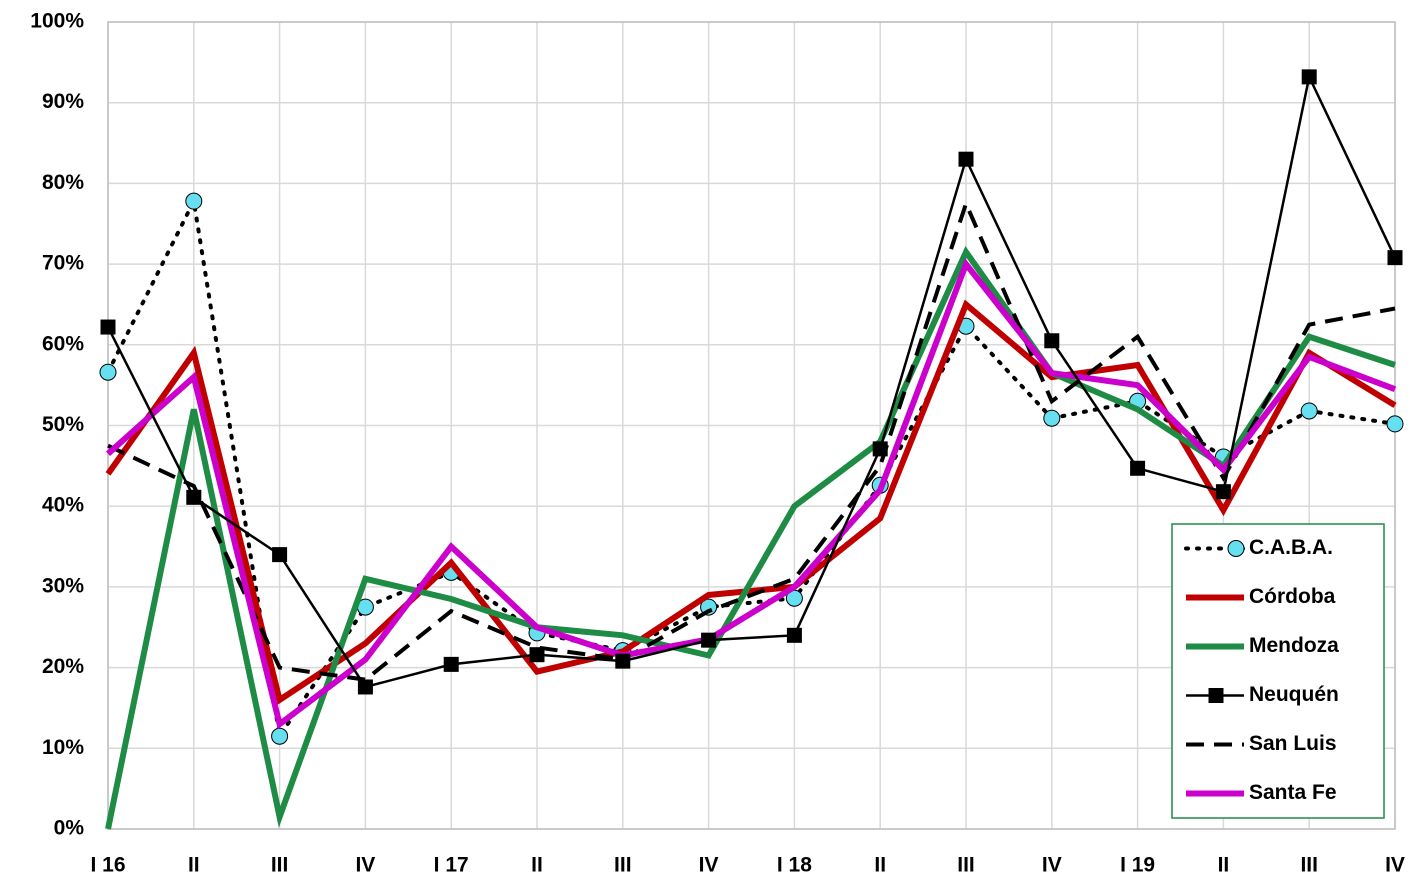 The image size is (1410, 881). I want to click on y-tick-label: 80%, so click(63, 182).